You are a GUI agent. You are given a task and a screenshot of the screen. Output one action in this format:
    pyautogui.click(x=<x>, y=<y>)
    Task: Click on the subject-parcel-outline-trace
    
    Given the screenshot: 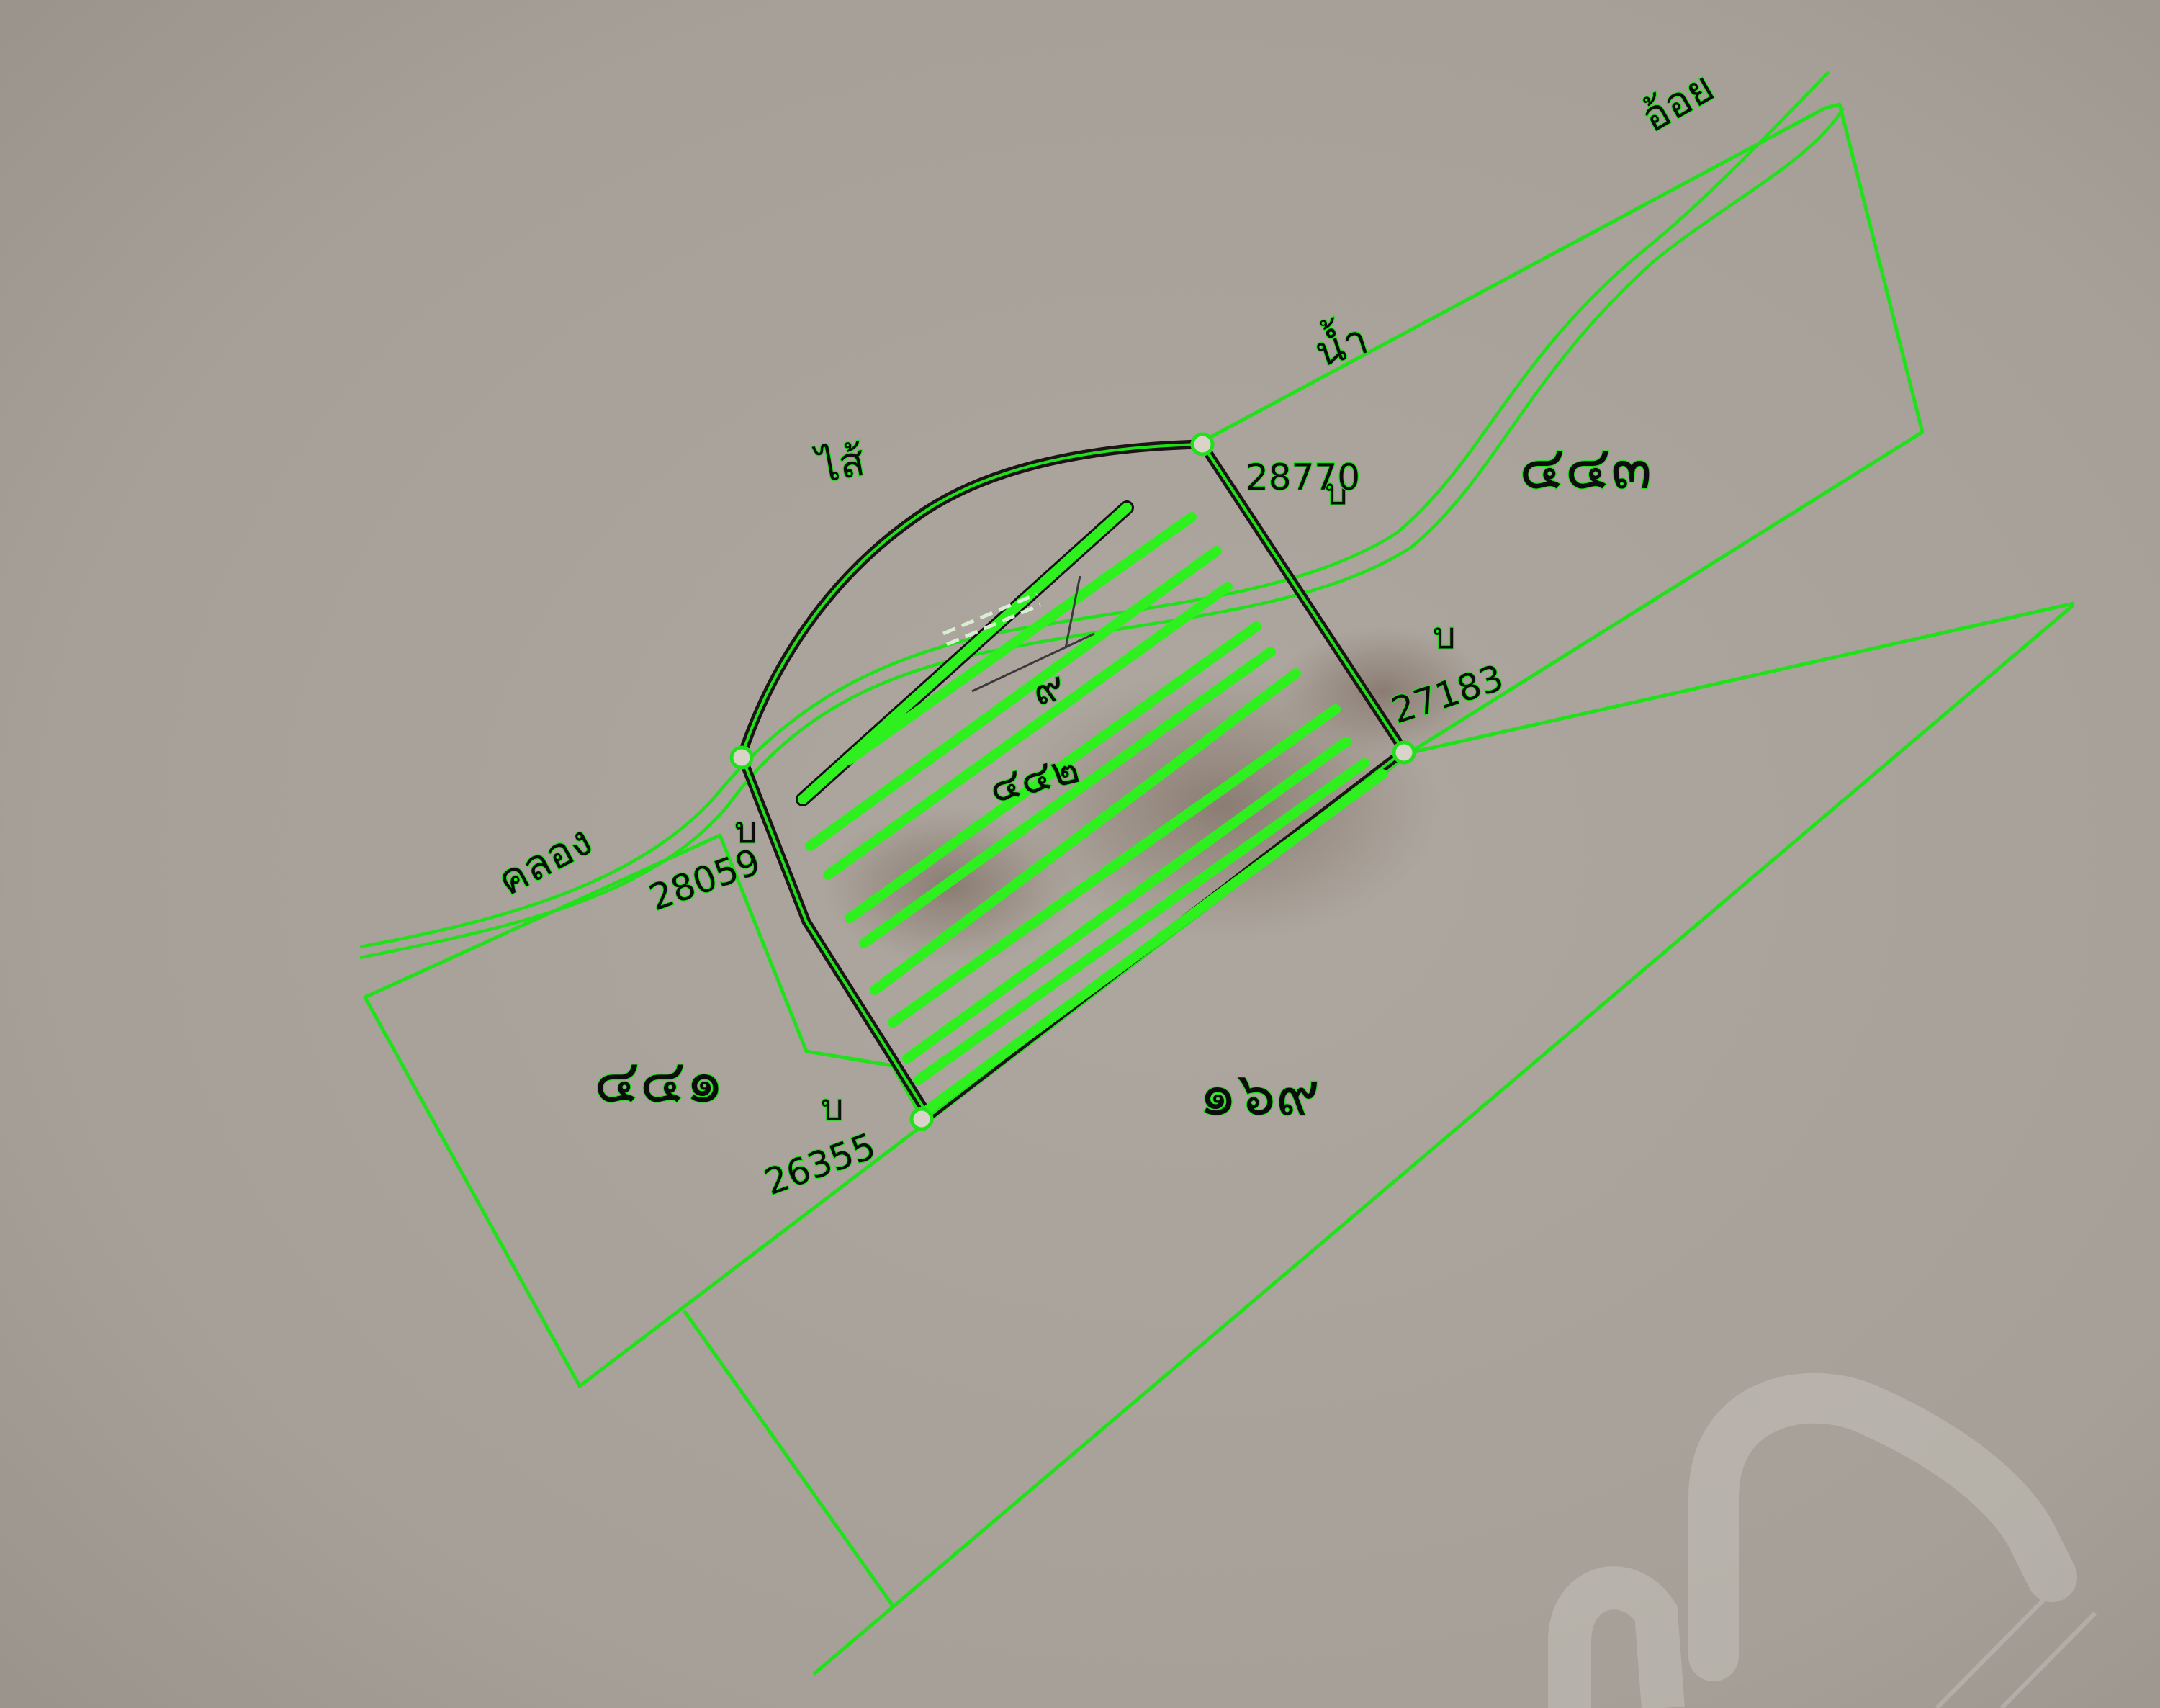 What is the action you would take?
    pyautogui.click(x=1072, y=780)
    